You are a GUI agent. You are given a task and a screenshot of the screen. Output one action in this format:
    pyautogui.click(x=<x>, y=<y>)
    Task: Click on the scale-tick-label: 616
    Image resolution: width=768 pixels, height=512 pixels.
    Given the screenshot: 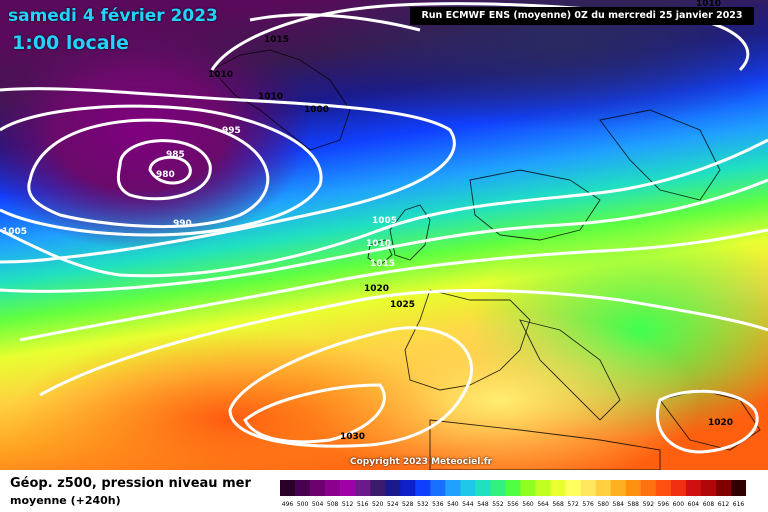 What is the action you would take?
    pyautogui.click(x=739, y=504)
    